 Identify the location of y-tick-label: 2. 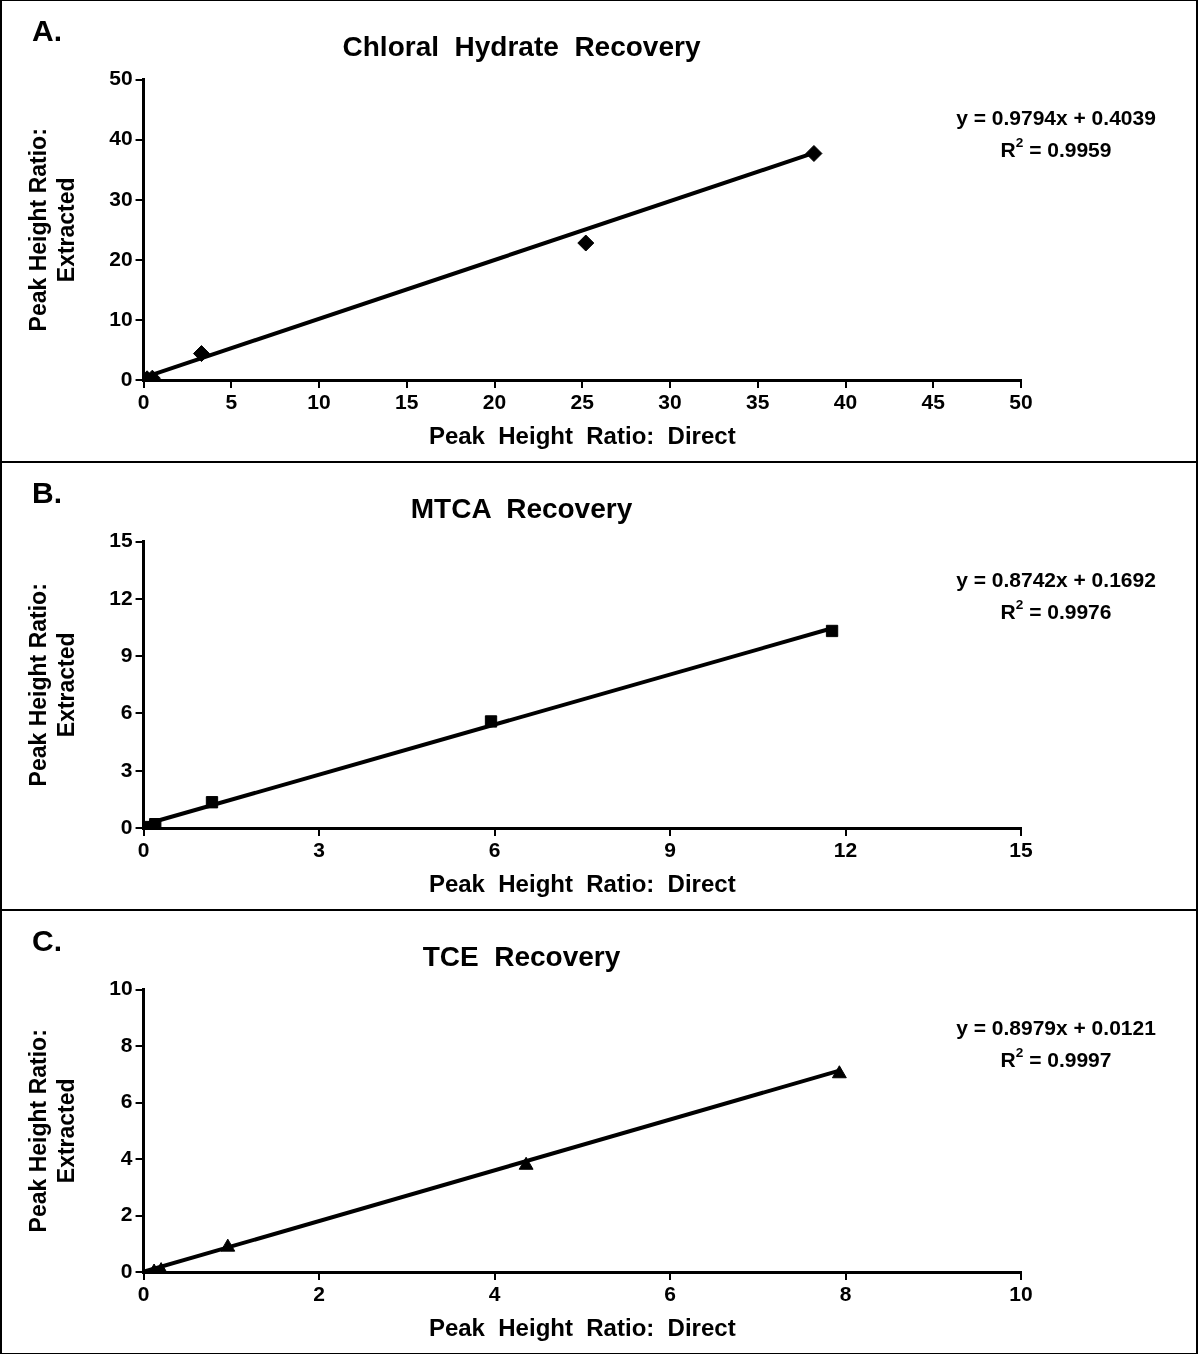
(126, 1214).